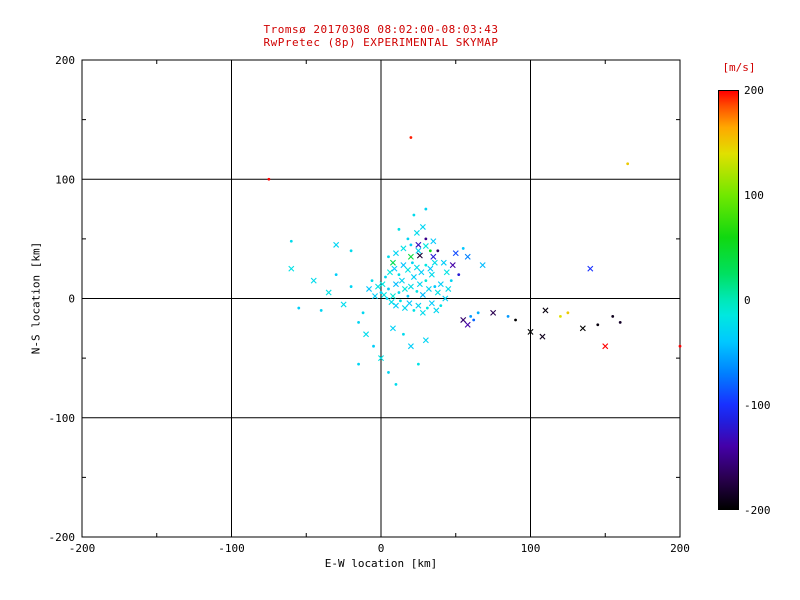  Describe the element at coordinates (381, 29) in the screenshot. I see `chart-title: Tromsø 20170308 08:02:00-08:03:43` at that location.